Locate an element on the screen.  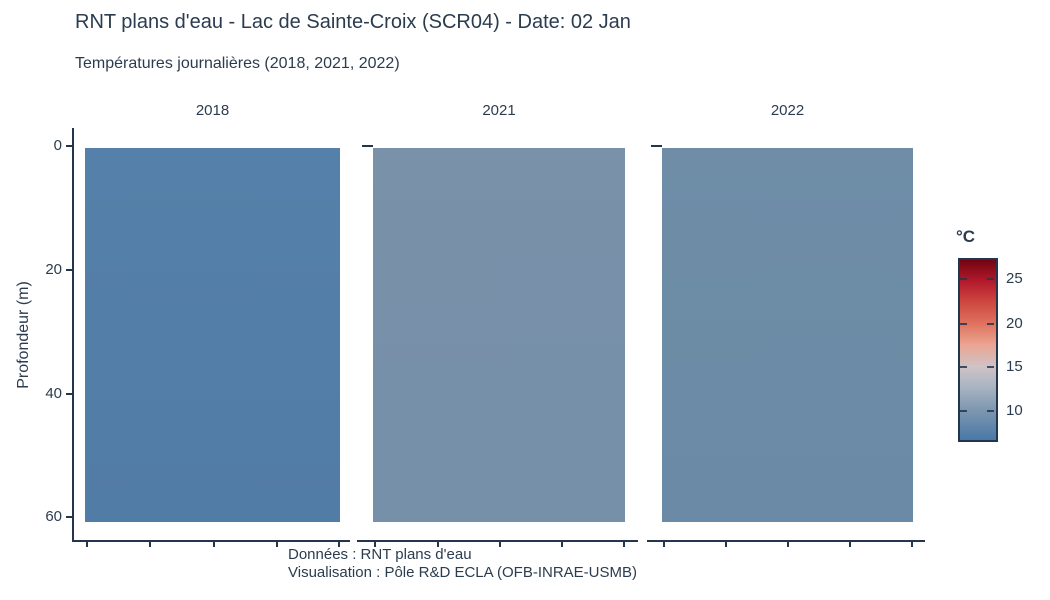
y-axis-tick-label: 20 is located at coordinates (53, 269).